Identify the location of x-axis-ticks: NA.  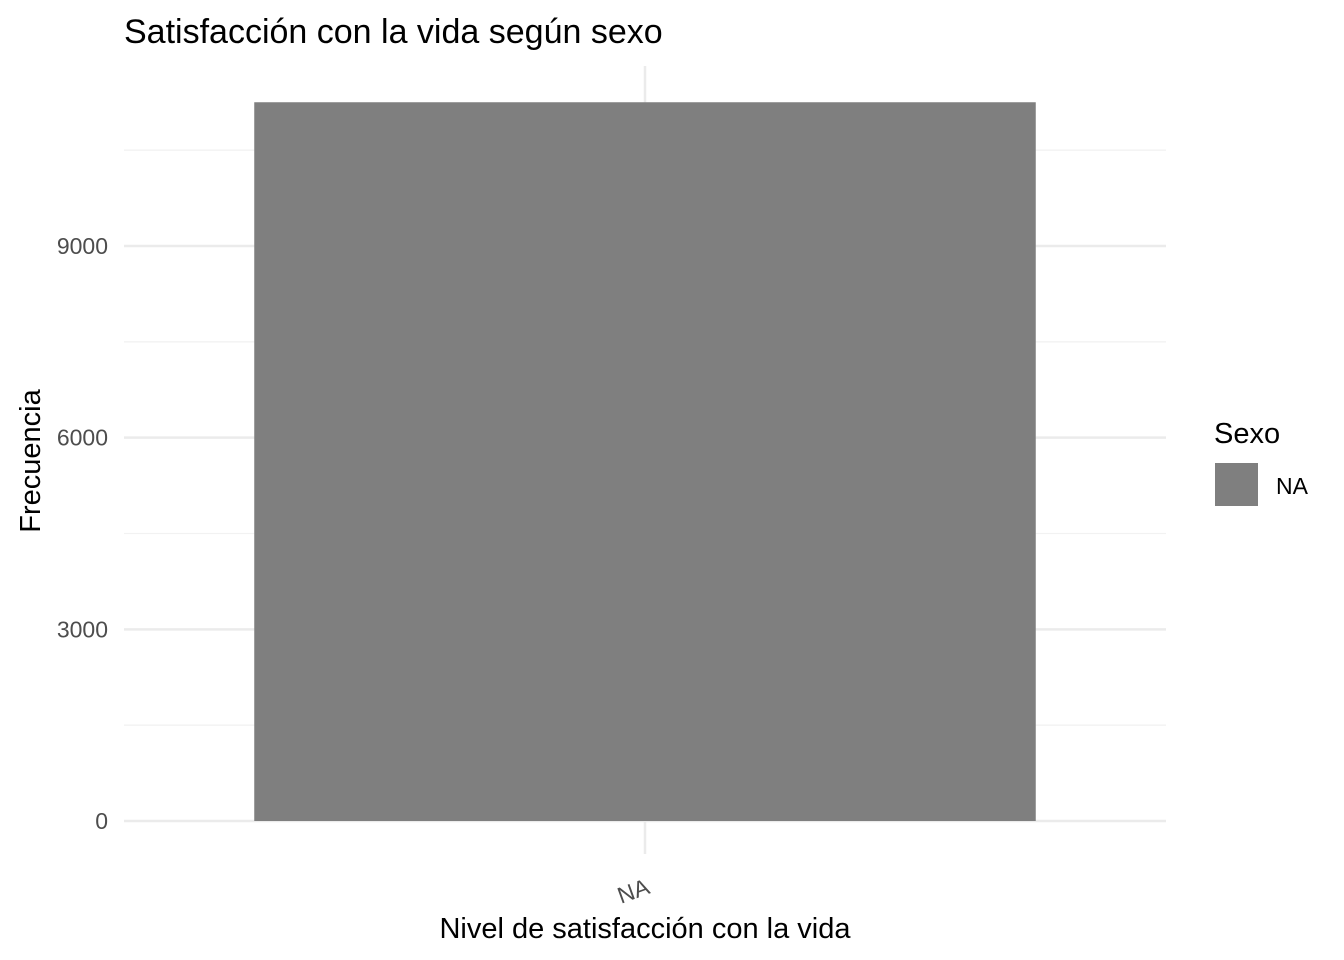
(634, 891).